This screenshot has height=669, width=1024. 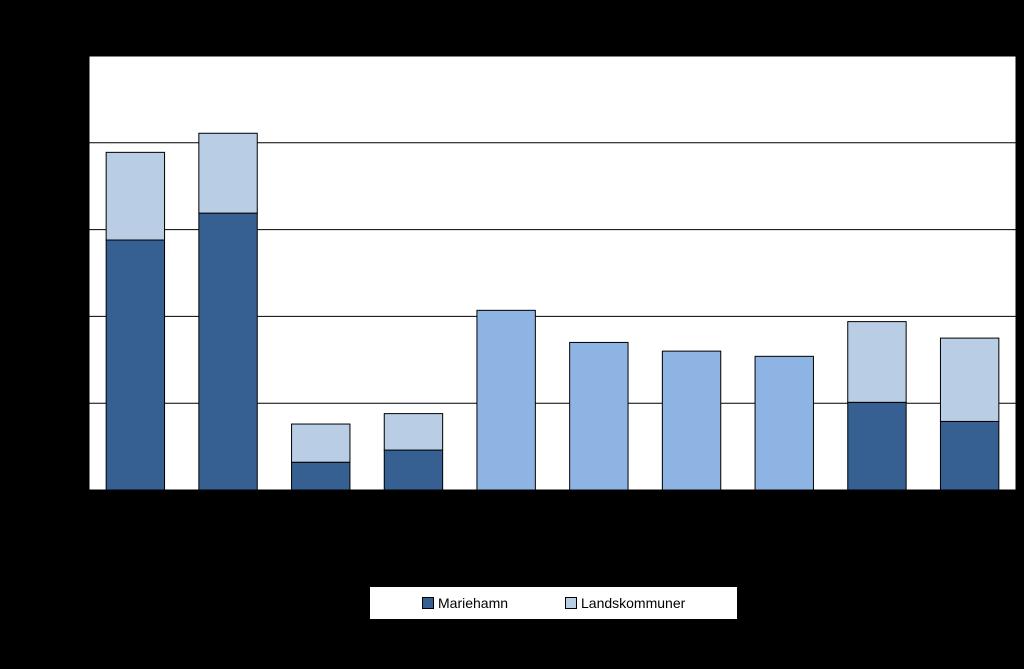 I want to click on legend-item-landskommuner: Landskommuner, so click(x=625, y=603).